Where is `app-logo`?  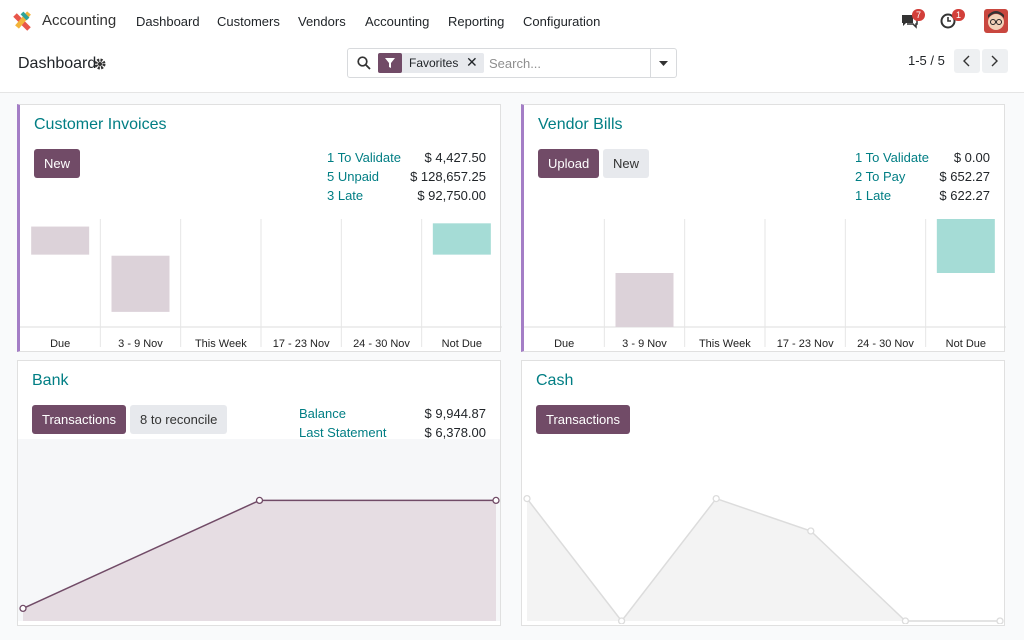 app-logo is located at coordinates (22, 21).